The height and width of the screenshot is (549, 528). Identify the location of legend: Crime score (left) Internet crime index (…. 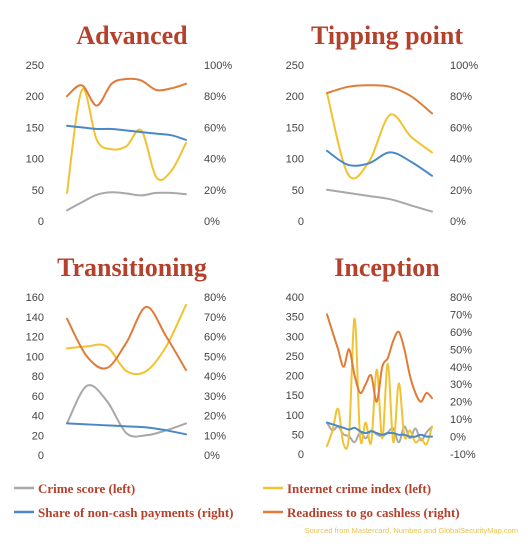
(237, 500).